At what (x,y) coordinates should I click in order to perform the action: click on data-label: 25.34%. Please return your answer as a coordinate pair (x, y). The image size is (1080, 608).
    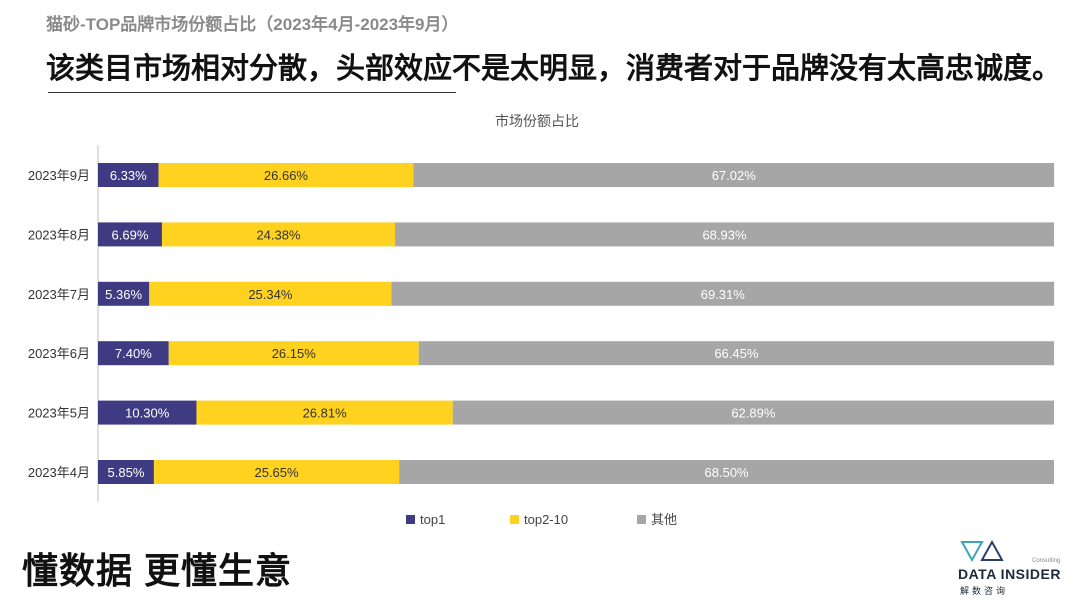
    Looking at the image, I should click on (270, 294).